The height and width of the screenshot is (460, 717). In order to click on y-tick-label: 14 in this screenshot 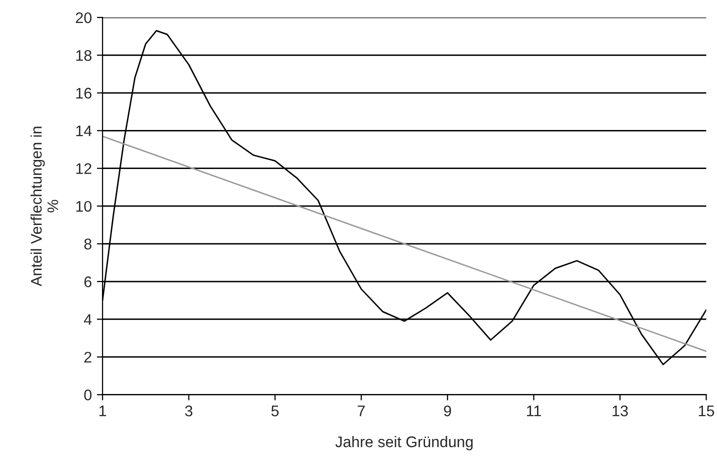, I will do `click(84, 131)`.